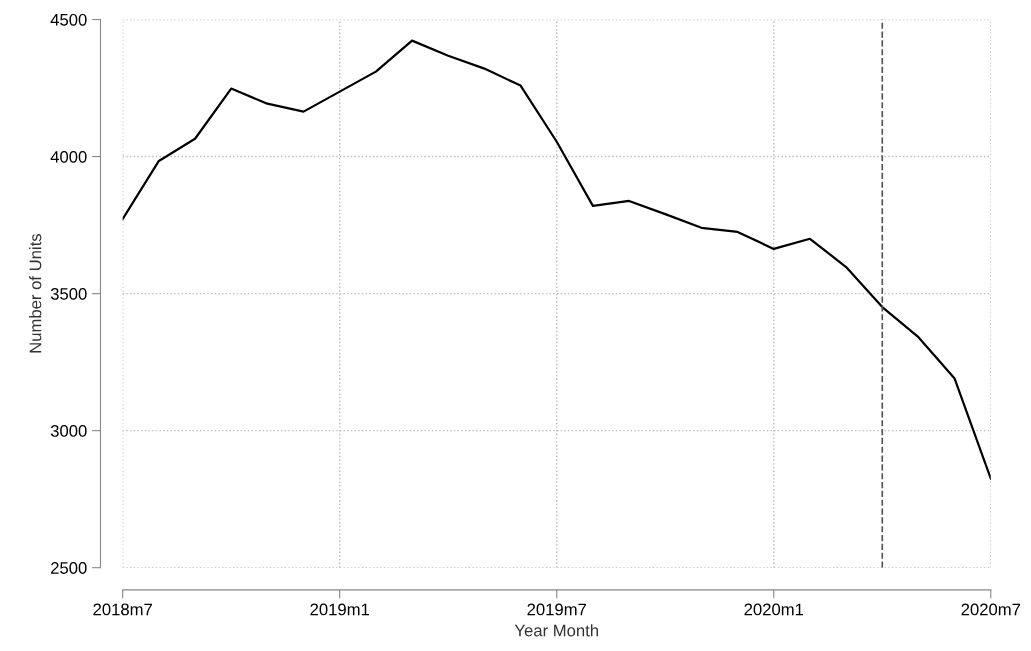 This screenshot has height=651, width=1031. What do you see at coordinates (35, 293) in the screenshot?
I see `y-axis-title: Number of Units` at bounding box center [35, 293].